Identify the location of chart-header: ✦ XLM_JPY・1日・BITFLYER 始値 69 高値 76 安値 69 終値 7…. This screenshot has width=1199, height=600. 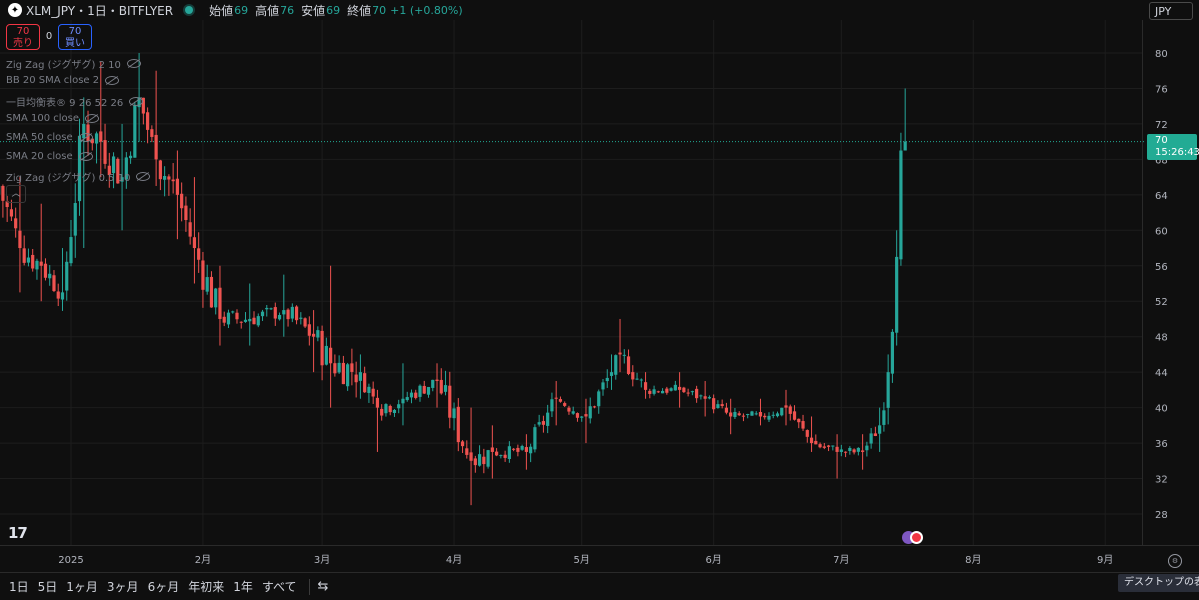
(570, 10).